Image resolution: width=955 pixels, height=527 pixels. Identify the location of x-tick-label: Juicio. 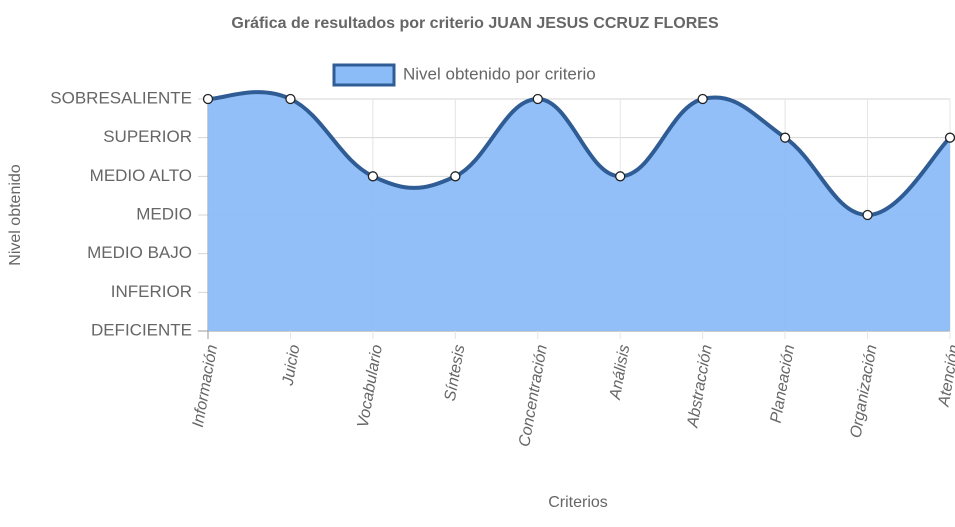
(292, 365).